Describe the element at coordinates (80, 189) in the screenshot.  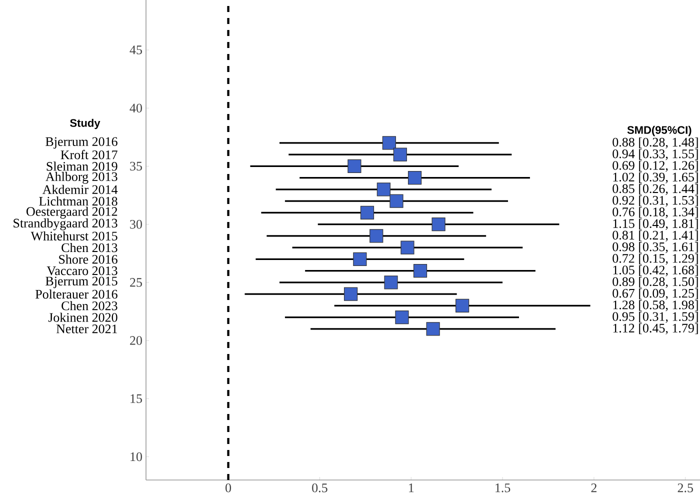
I see `text: Akdemir 2014` at that location.